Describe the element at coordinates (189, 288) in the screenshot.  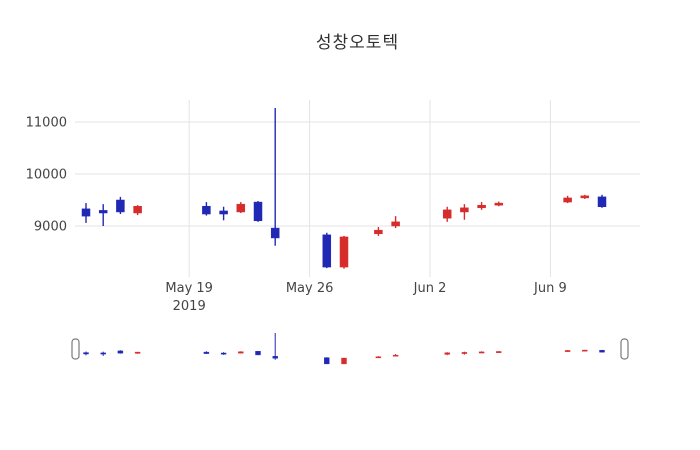
I see `x-tick-label: May 19` at that location.